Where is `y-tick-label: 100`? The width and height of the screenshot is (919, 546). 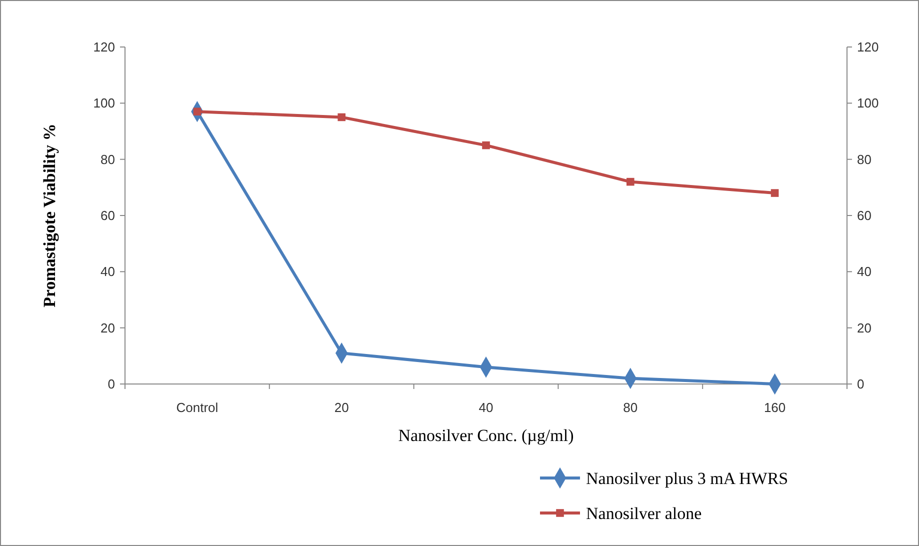
y-tick-label: 100 is located at coordinates (104, 103).